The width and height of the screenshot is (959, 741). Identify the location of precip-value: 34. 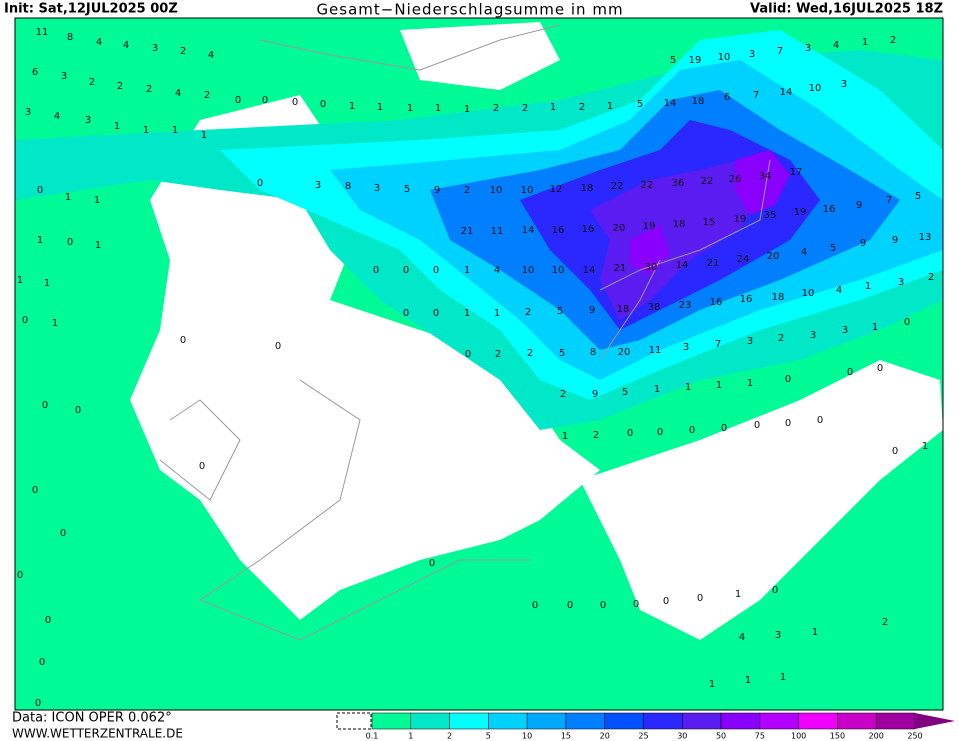
(765, 176).